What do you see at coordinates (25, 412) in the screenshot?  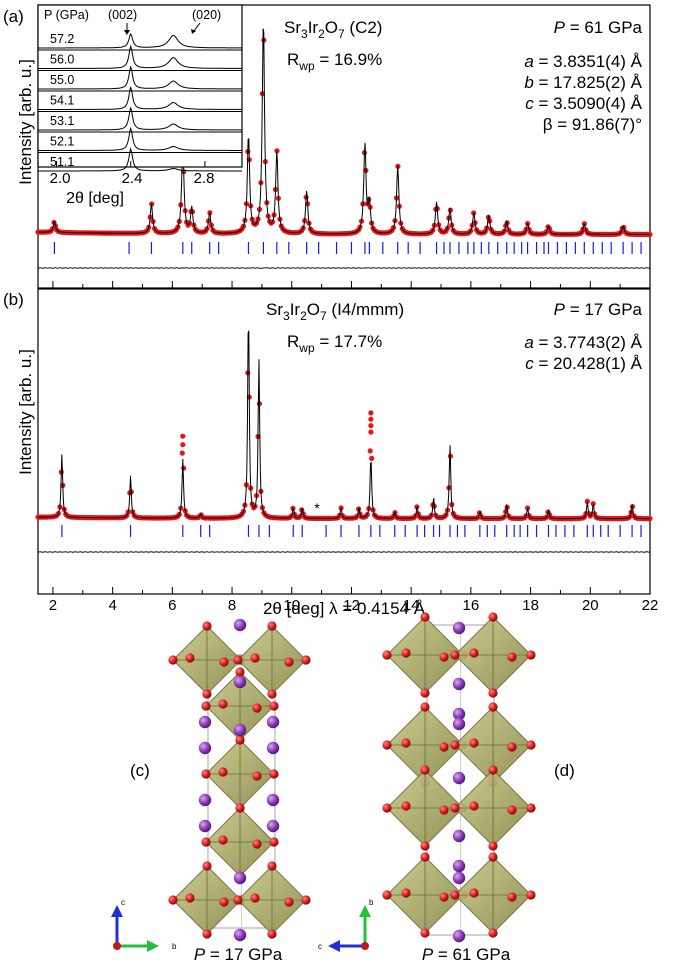 I see `panel-b-ylabel: Intensity [arb. u.]` at bounding box center [25, 412].